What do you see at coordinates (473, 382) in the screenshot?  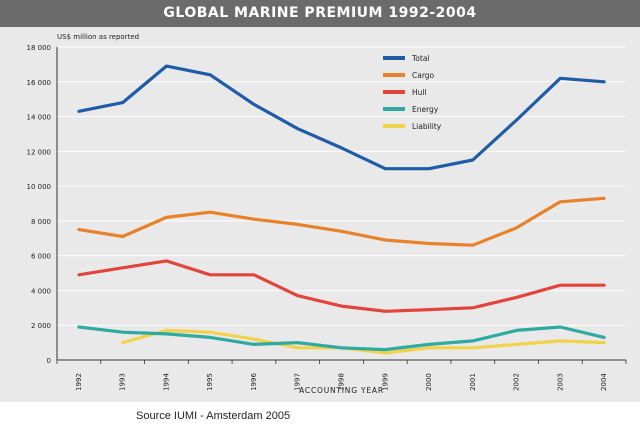 I see `x-tick-label: 2001` at bounding box center [473, 382].